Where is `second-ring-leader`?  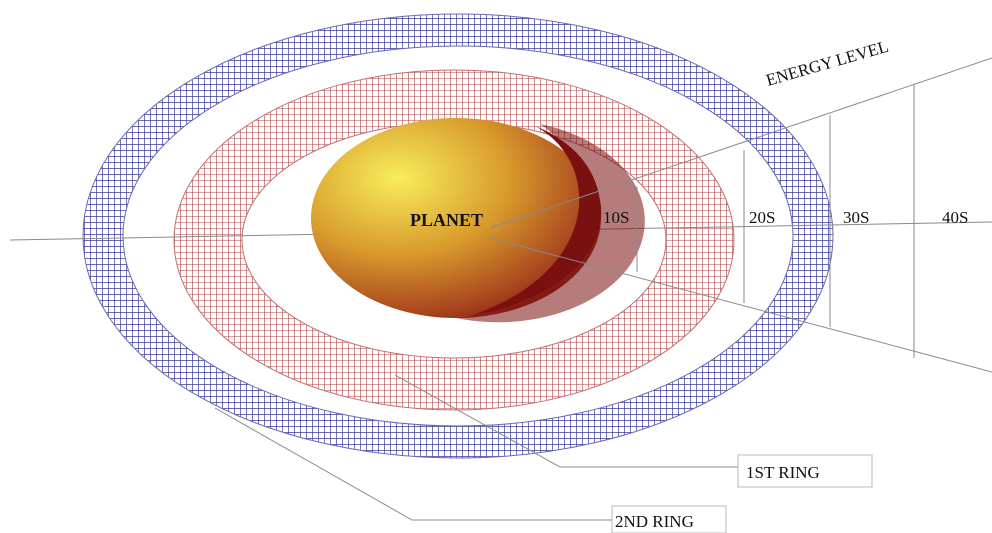 second-ring-leader is located at coordinates (413, 464).